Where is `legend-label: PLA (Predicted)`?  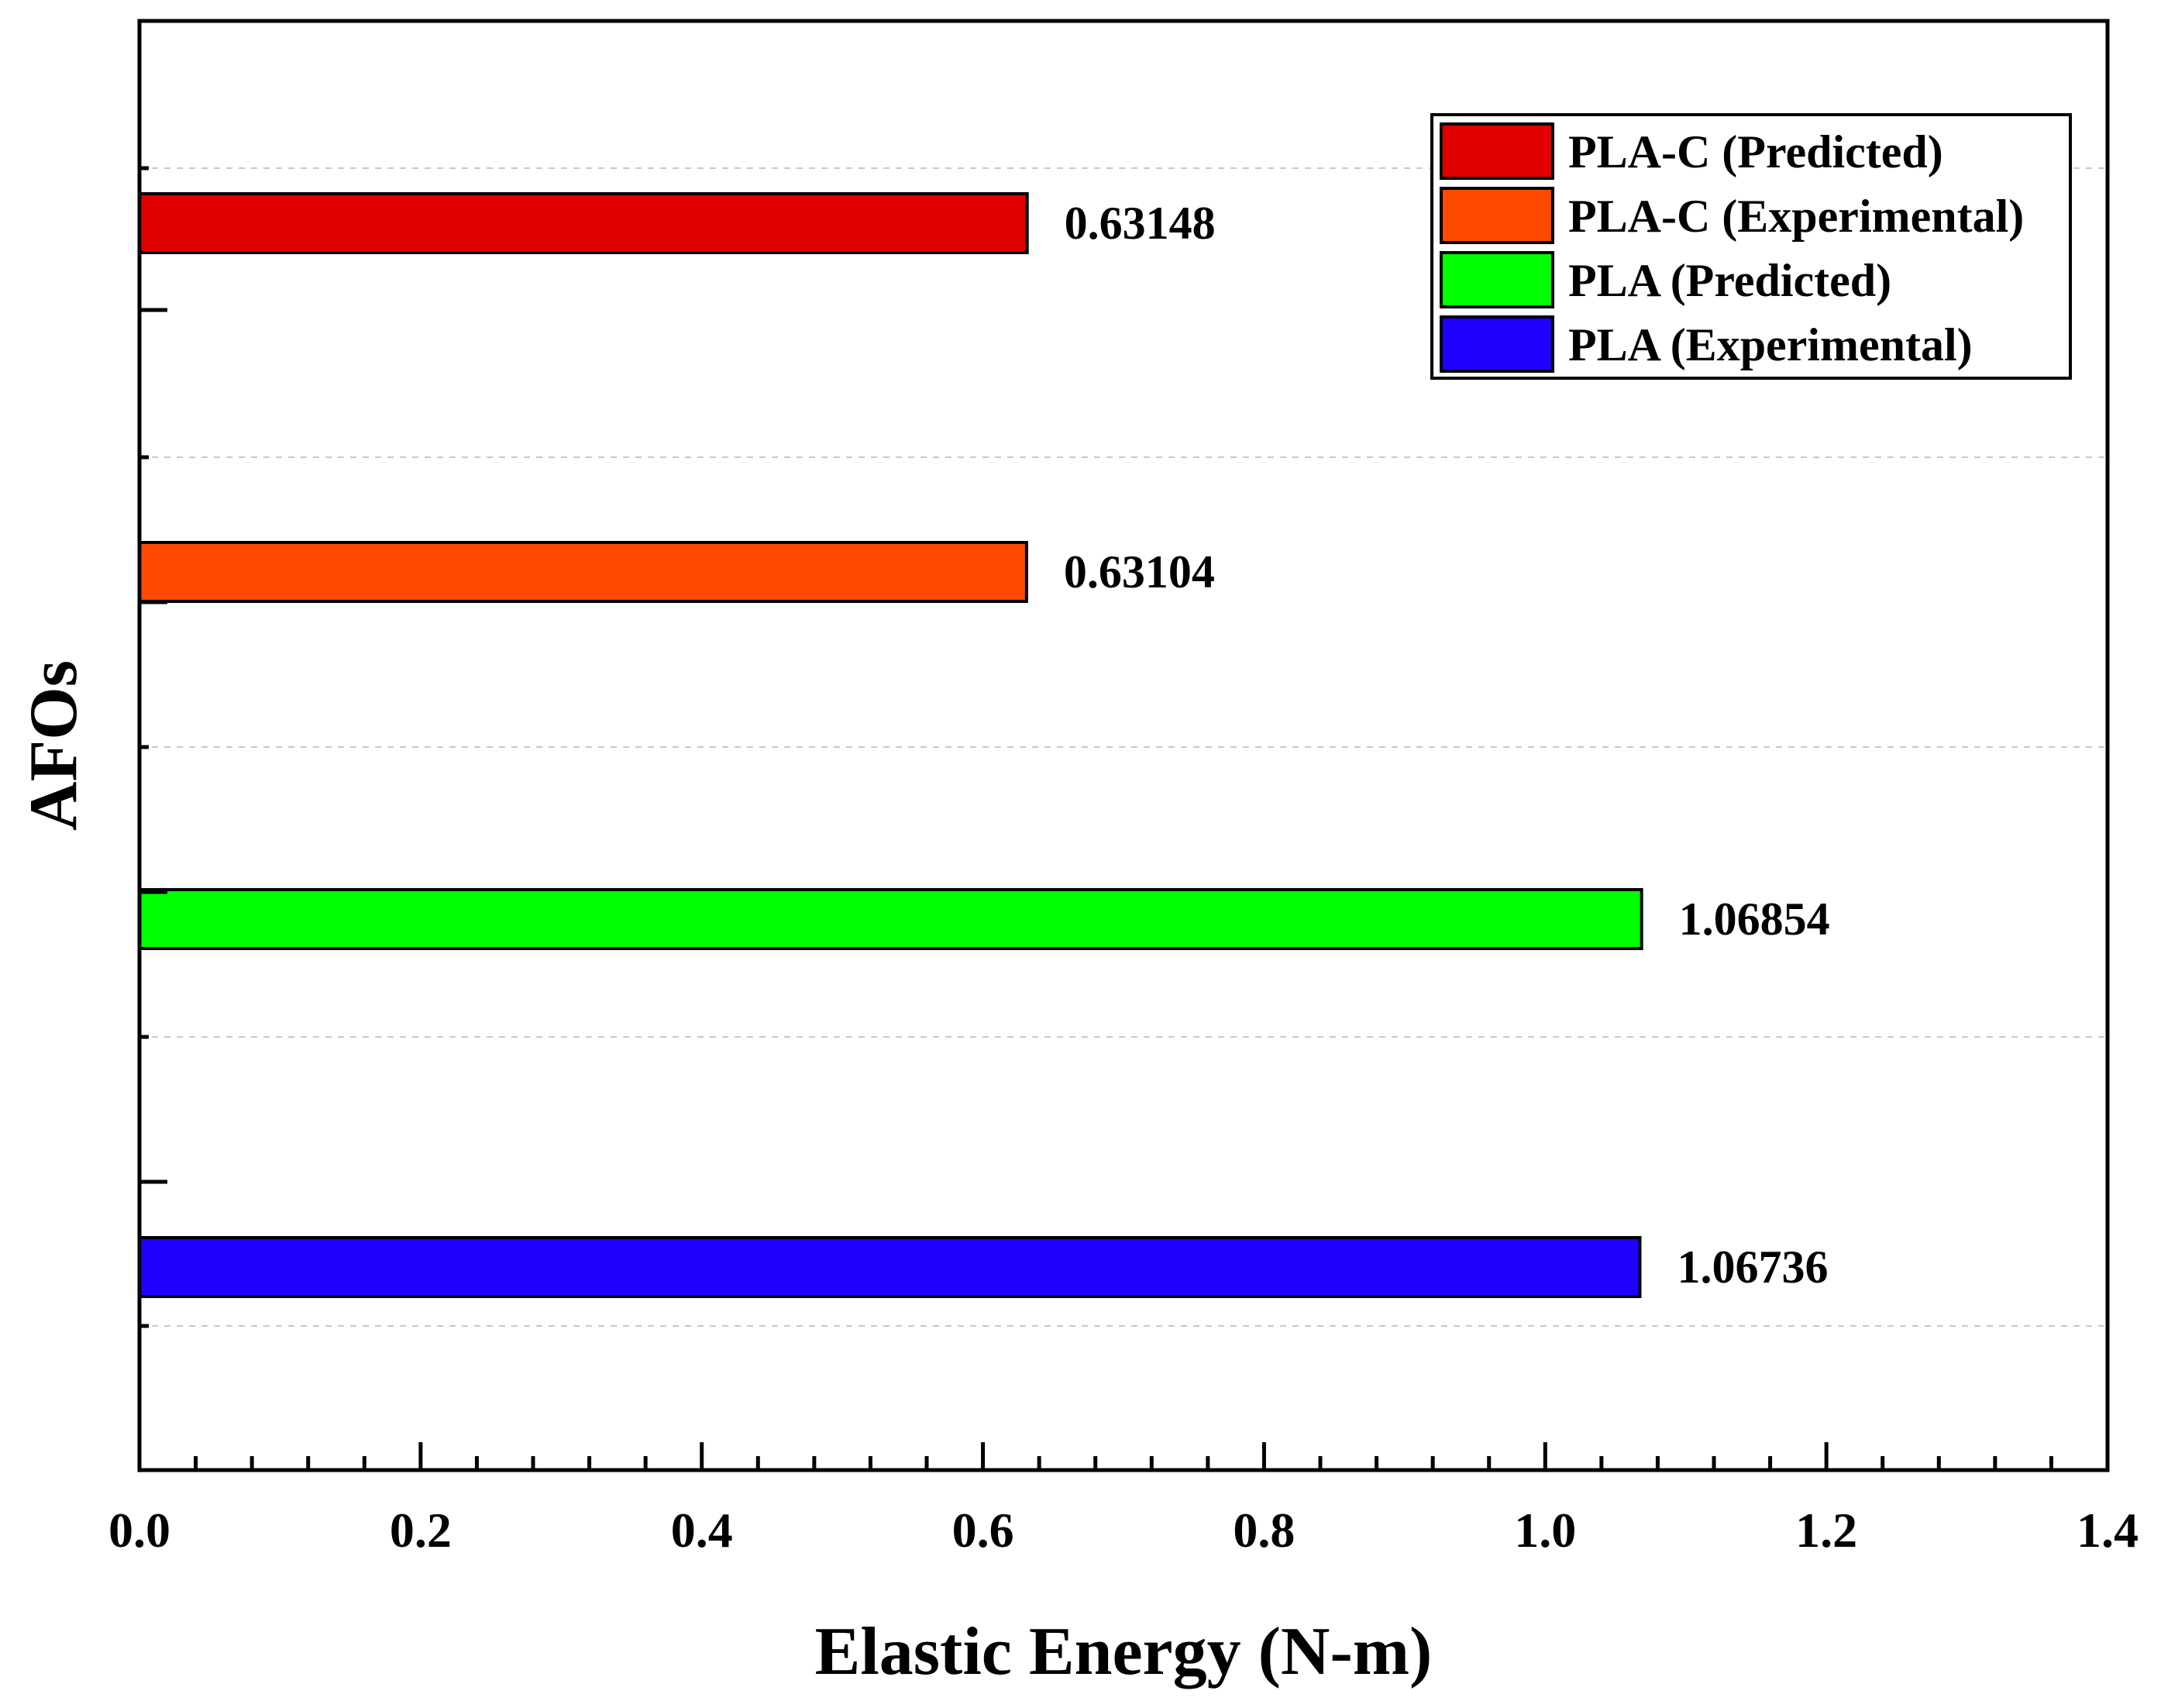
legend-label: PLA (Predicted) is located at coordinates (1729, 281).